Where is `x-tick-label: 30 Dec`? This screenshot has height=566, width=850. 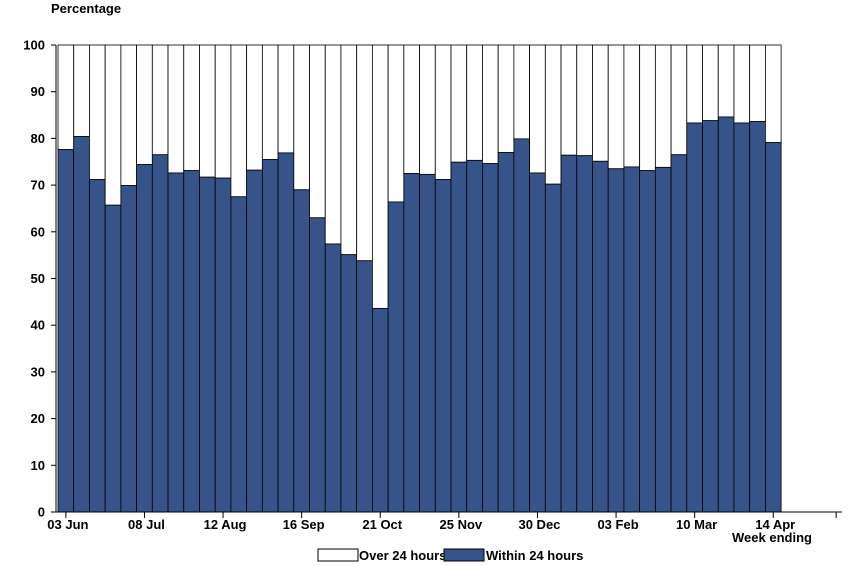
x-tick-label: 30 Dec is located at coordinates (539, 524).